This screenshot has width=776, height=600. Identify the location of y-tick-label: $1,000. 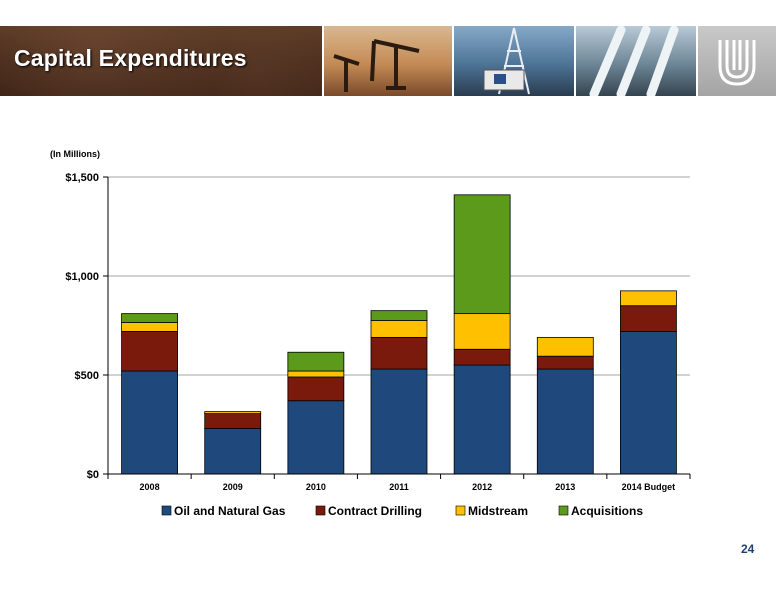
(82, 277).